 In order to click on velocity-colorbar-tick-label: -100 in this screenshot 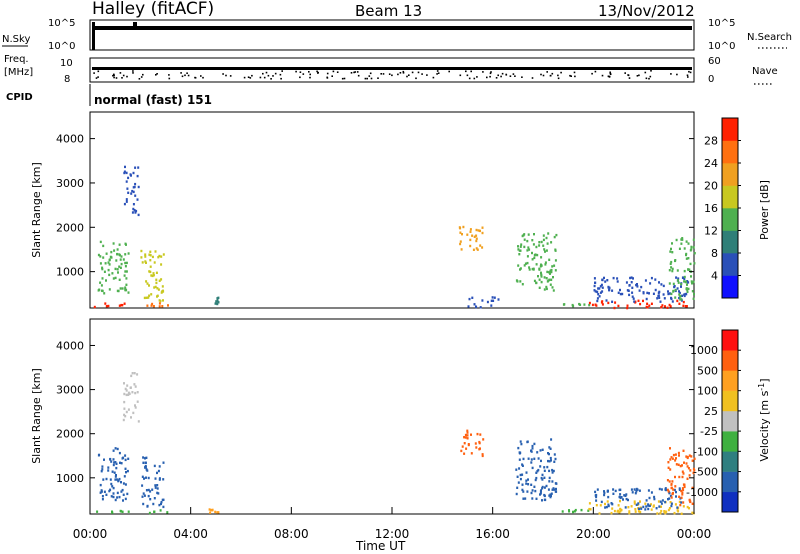, I will do `click(705, 451)`.